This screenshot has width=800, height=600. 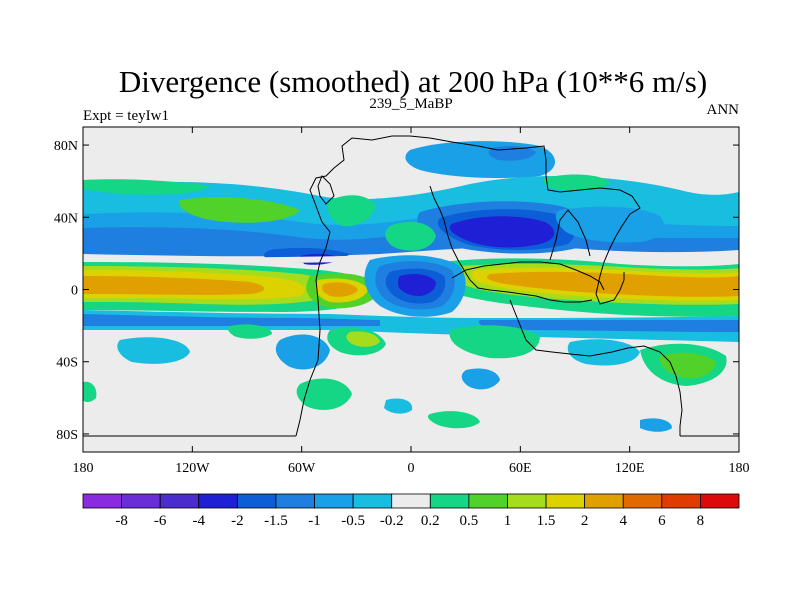 What do you see at coordinates (237, 521) in the screenshot?
I see `colorbar-label: -2` at bounding box center [237, 521].